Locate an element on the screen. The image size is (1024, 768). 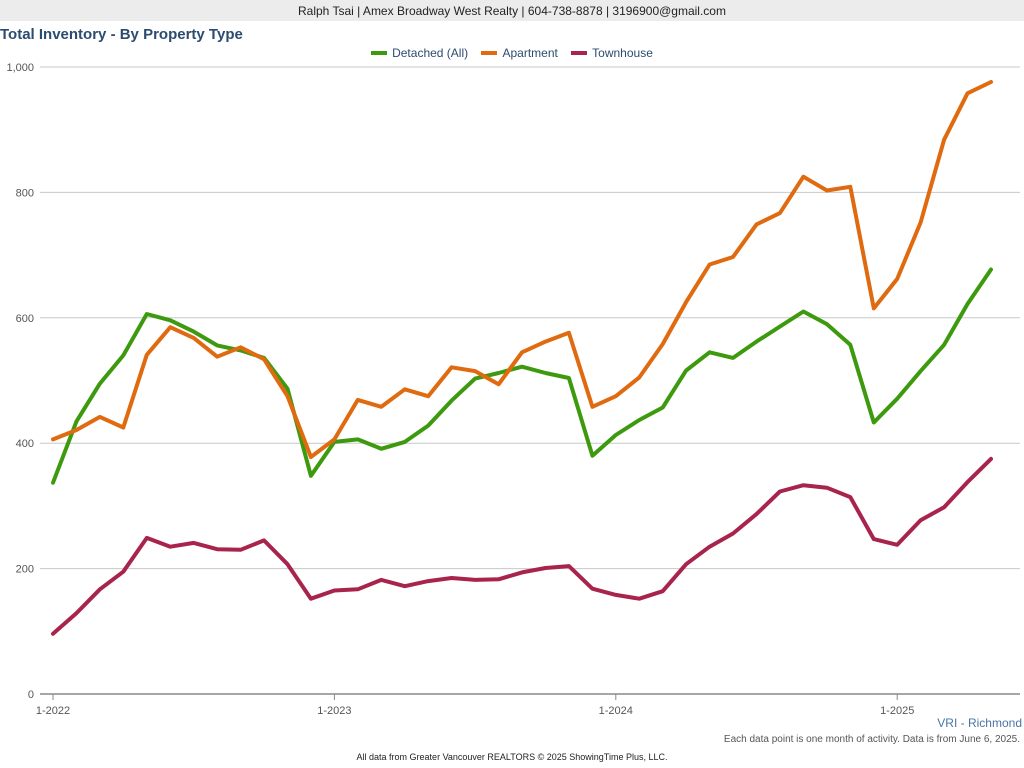
y-tick-label: 1,000 is located at coordinates (20, 68).